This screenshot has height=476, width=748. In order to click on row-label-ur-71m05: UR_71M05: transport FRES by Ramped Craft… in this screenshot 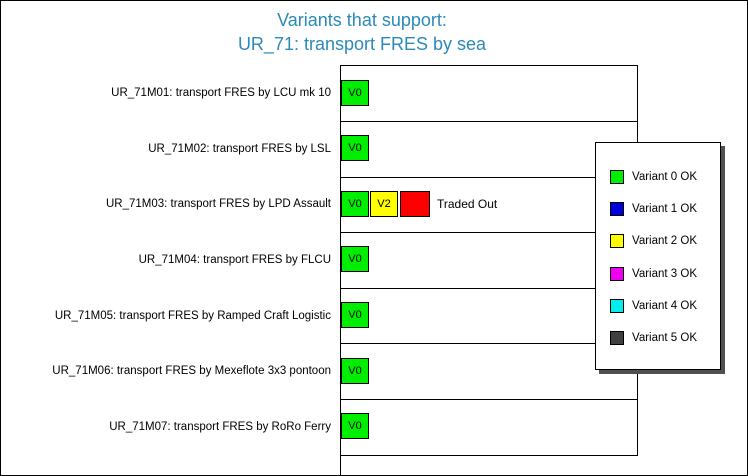, I will do `click(192, 316)`.